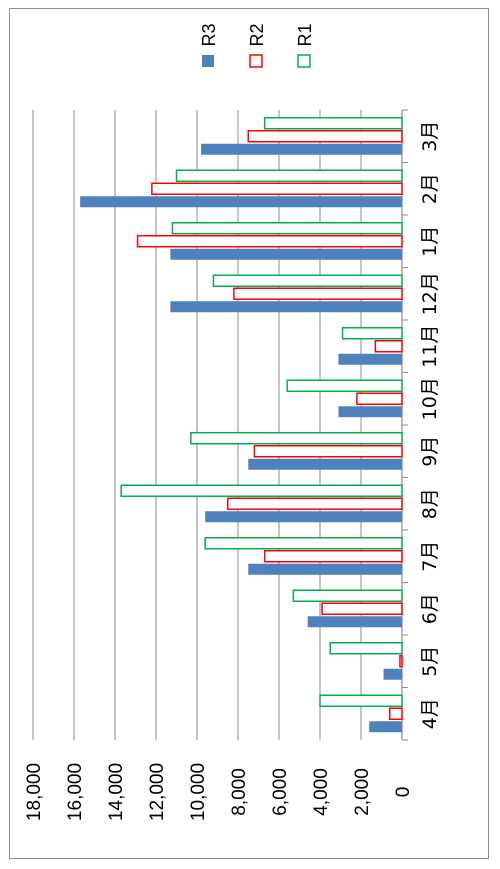 The image size is (500, 869). What do you see at coordinates (430, 188) in the screenshot?
I see `category-label: 2月` at bounding box center [430, 188].